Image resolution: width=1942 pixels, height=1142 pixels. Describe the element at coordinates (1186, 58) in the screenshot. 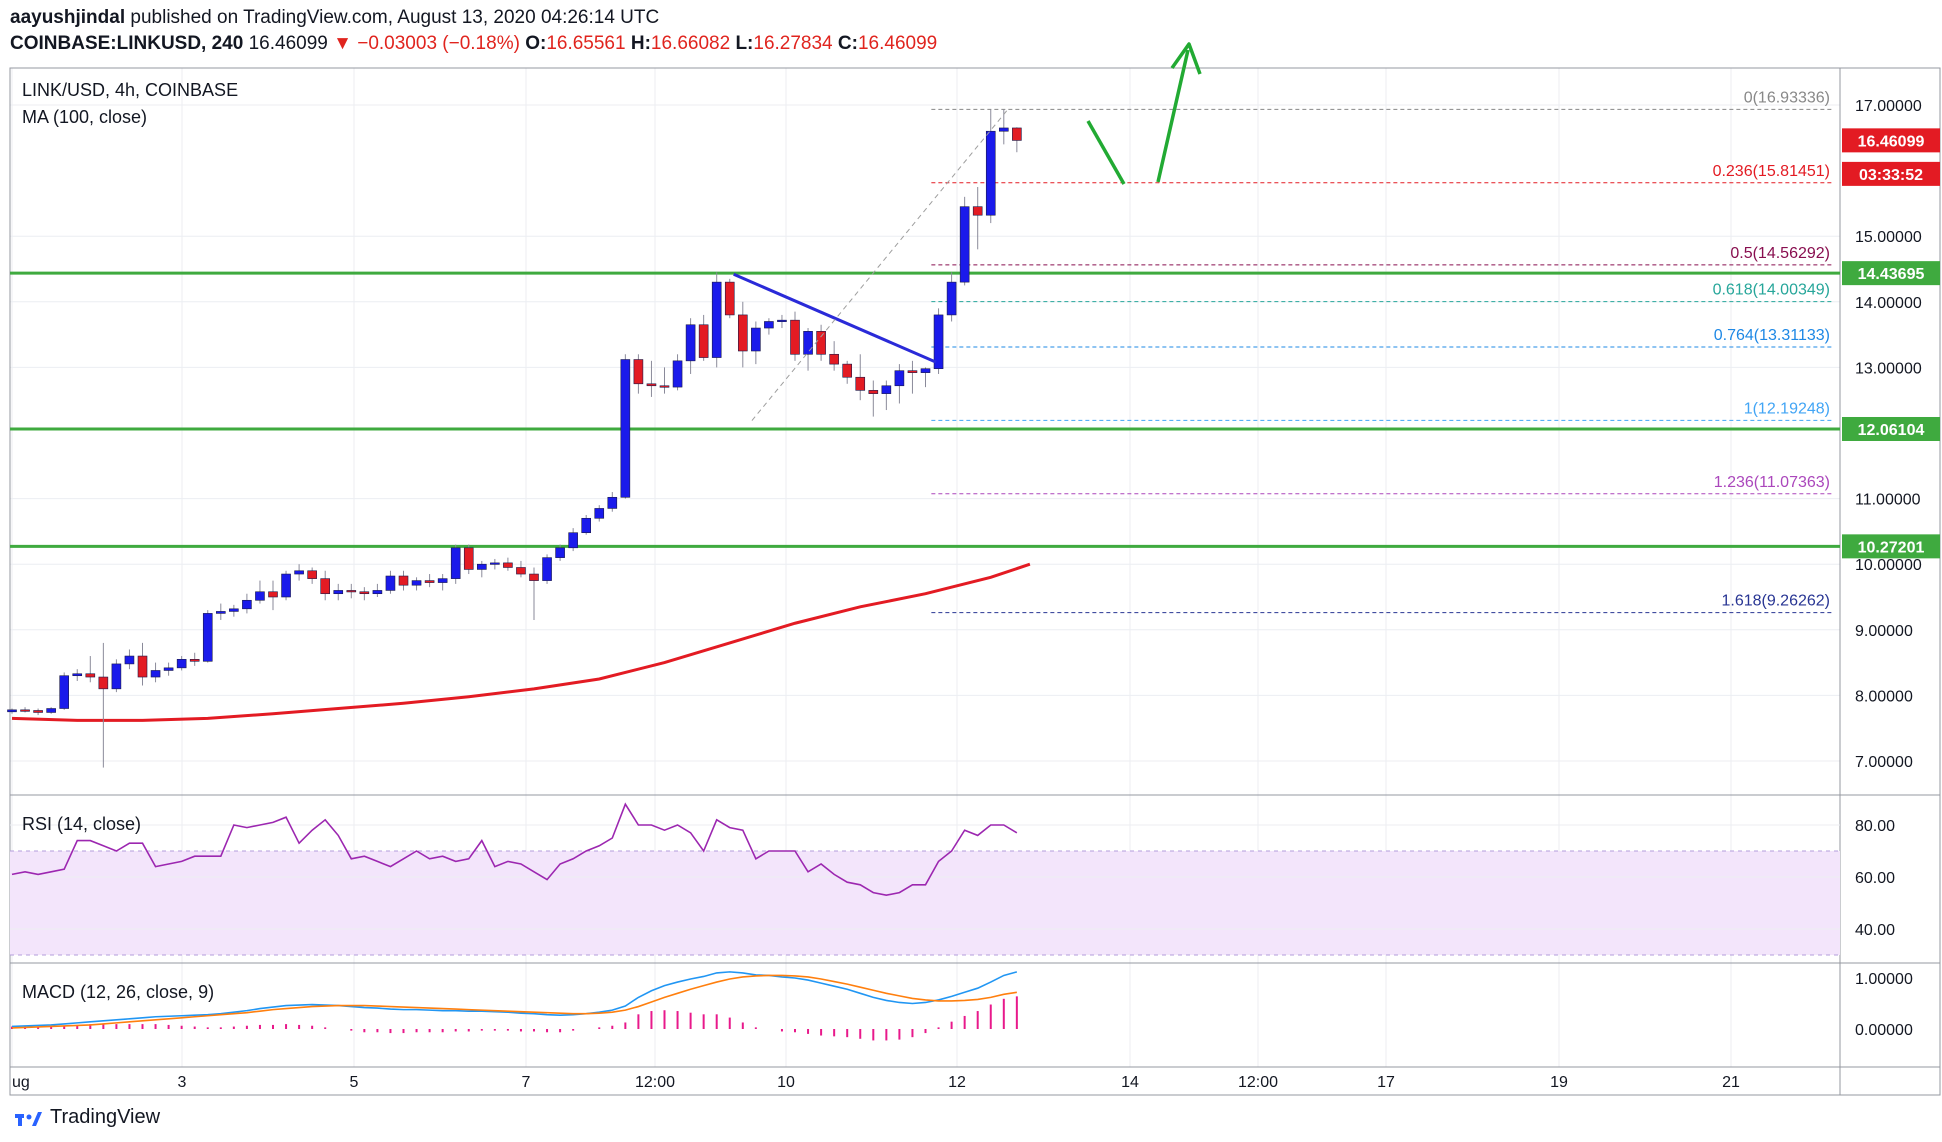

I see `up-arrow-icon` at that location.